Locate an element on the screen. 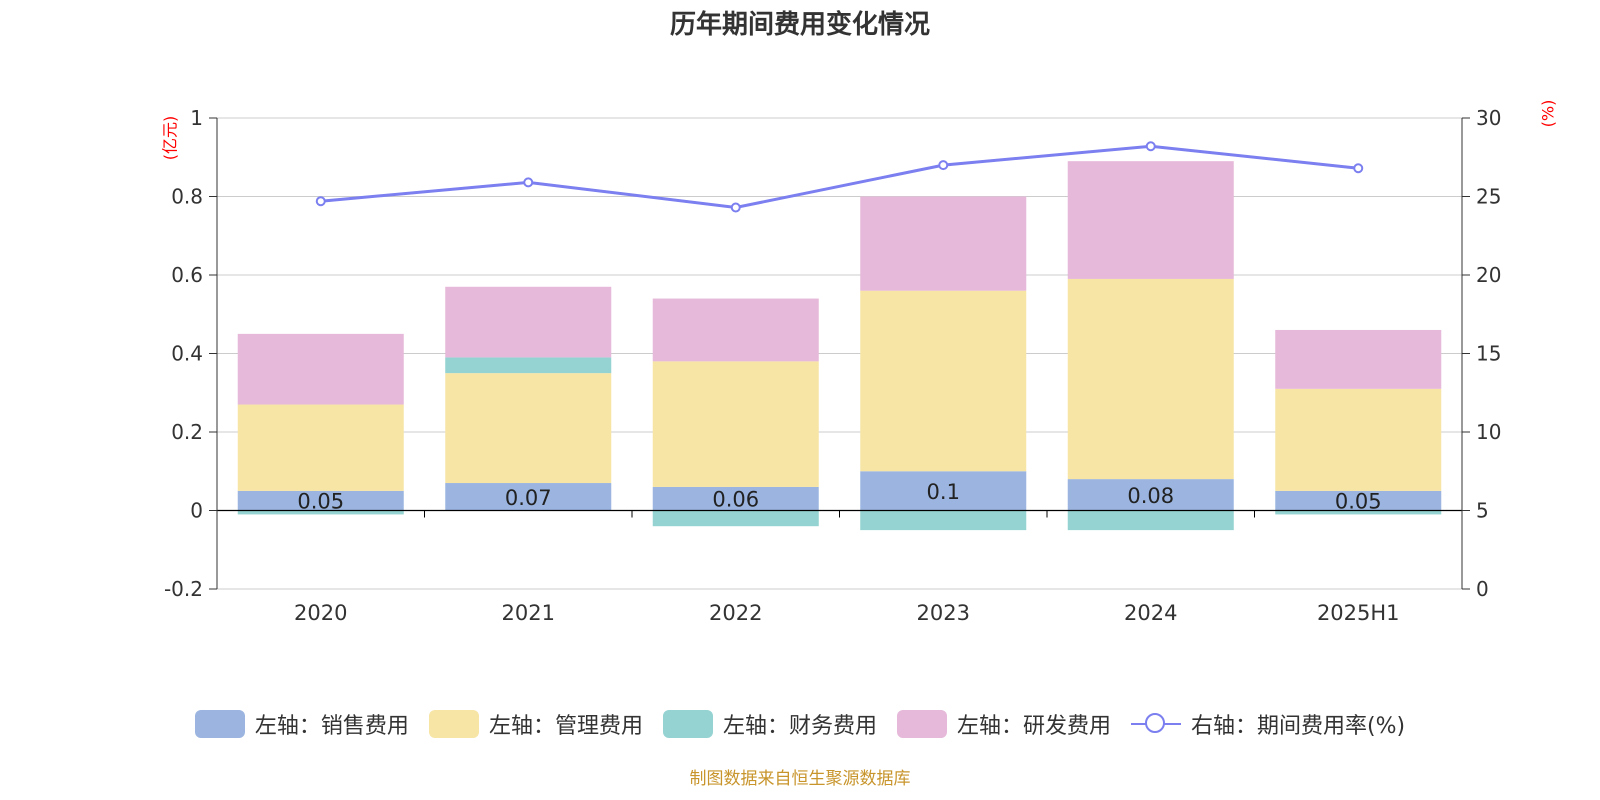 Image resolution: width=1600 pixels, height=800 pixels. legend-label-sales: 左轴：销售费用 is located at coordinates (331, 726).